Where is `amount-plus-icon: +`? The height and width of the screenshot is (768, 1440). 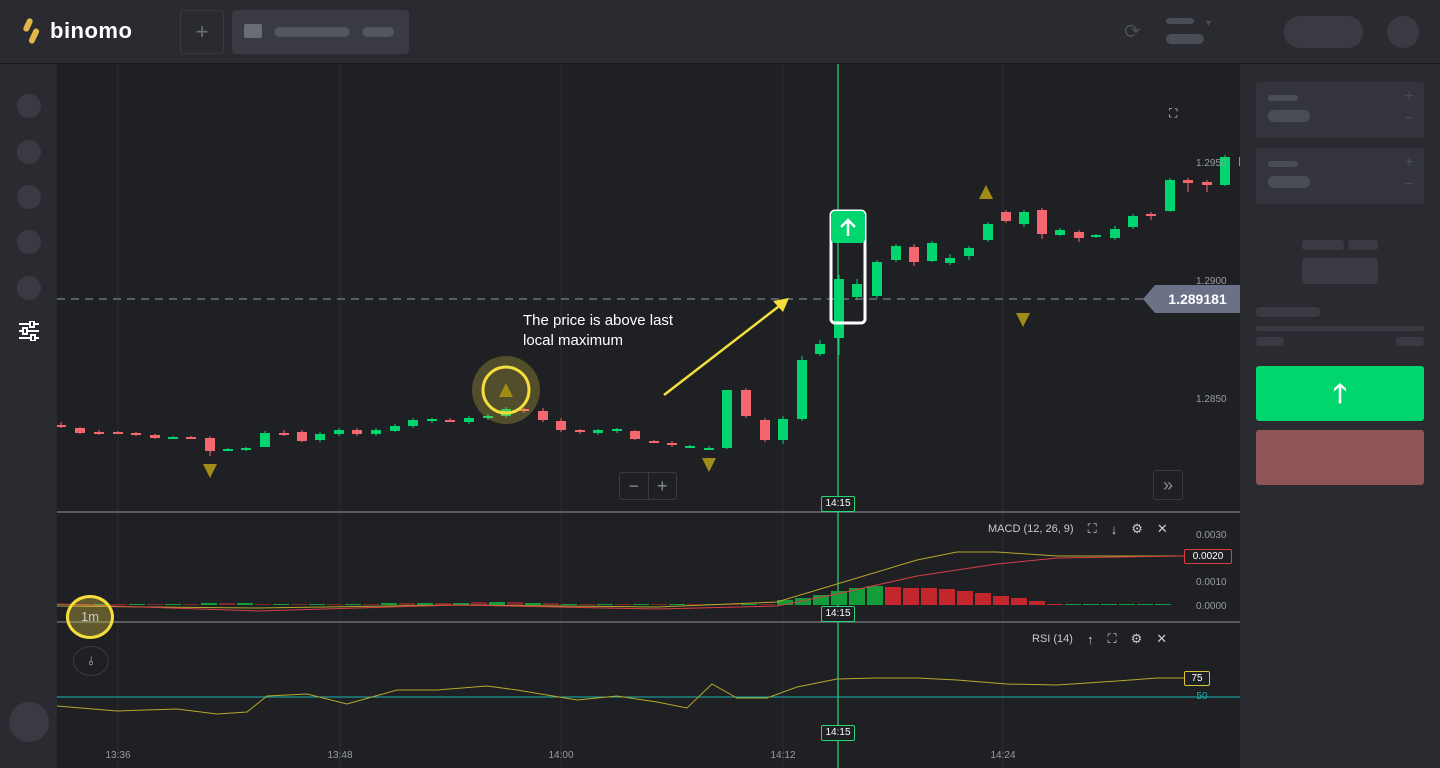 amount-plus-icon: + is located at coordinates (1409, 162).